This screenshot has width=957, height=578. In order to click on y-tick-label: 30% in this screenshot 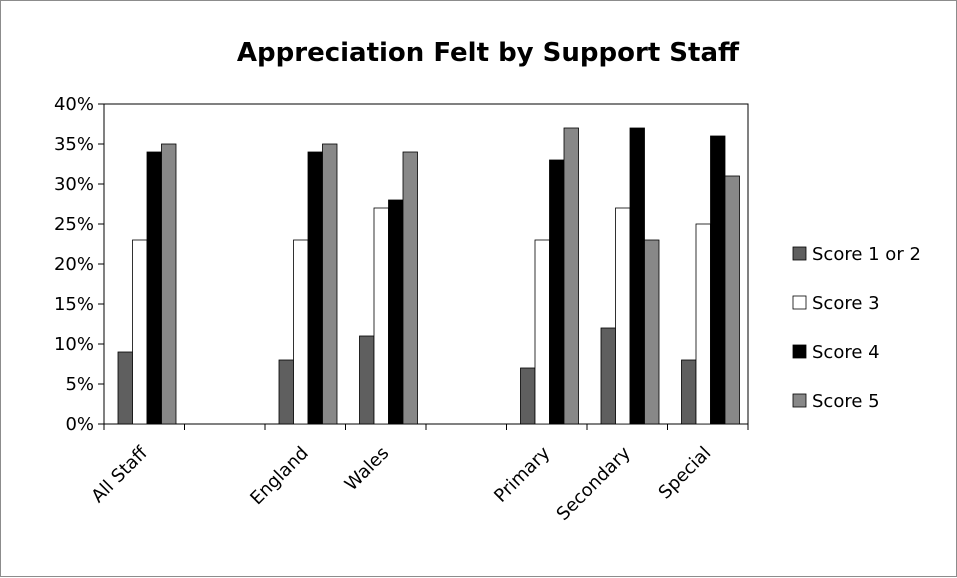, I will do `click(74, 184)`.